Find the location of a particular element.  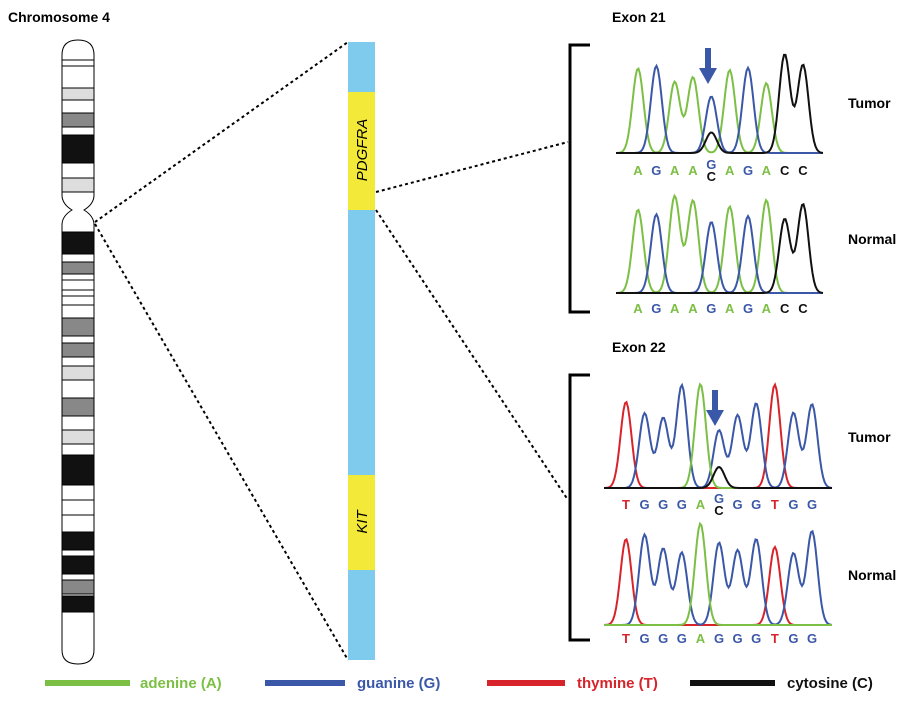

gene-label: KIT is located at coordinates (362, 520).